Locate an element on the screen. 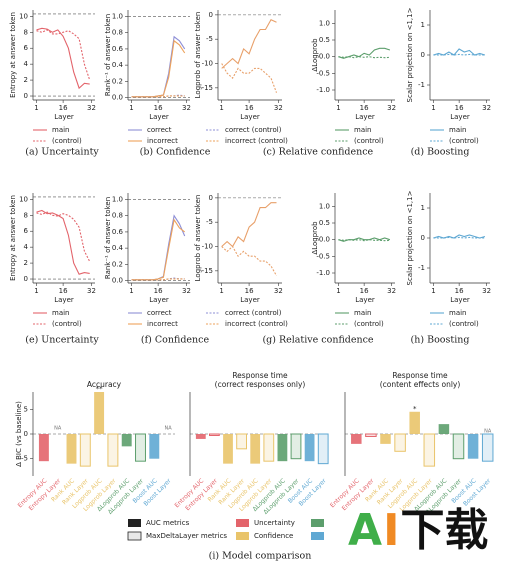 The image size is (520, 567). y-axis-label: Rank⁻¹ of answer token is located at coordinates (108, 238).